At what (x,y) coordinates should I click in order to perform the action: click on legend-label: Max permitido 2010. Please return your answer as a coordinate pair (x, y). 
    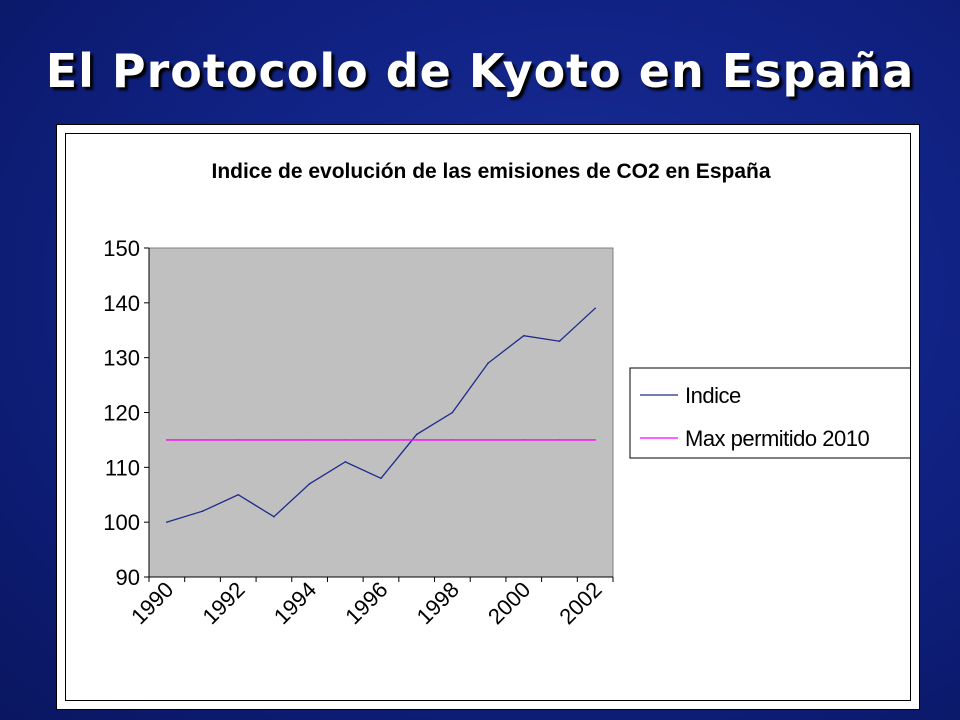
    Looking at the image, I should click on (777, 438).